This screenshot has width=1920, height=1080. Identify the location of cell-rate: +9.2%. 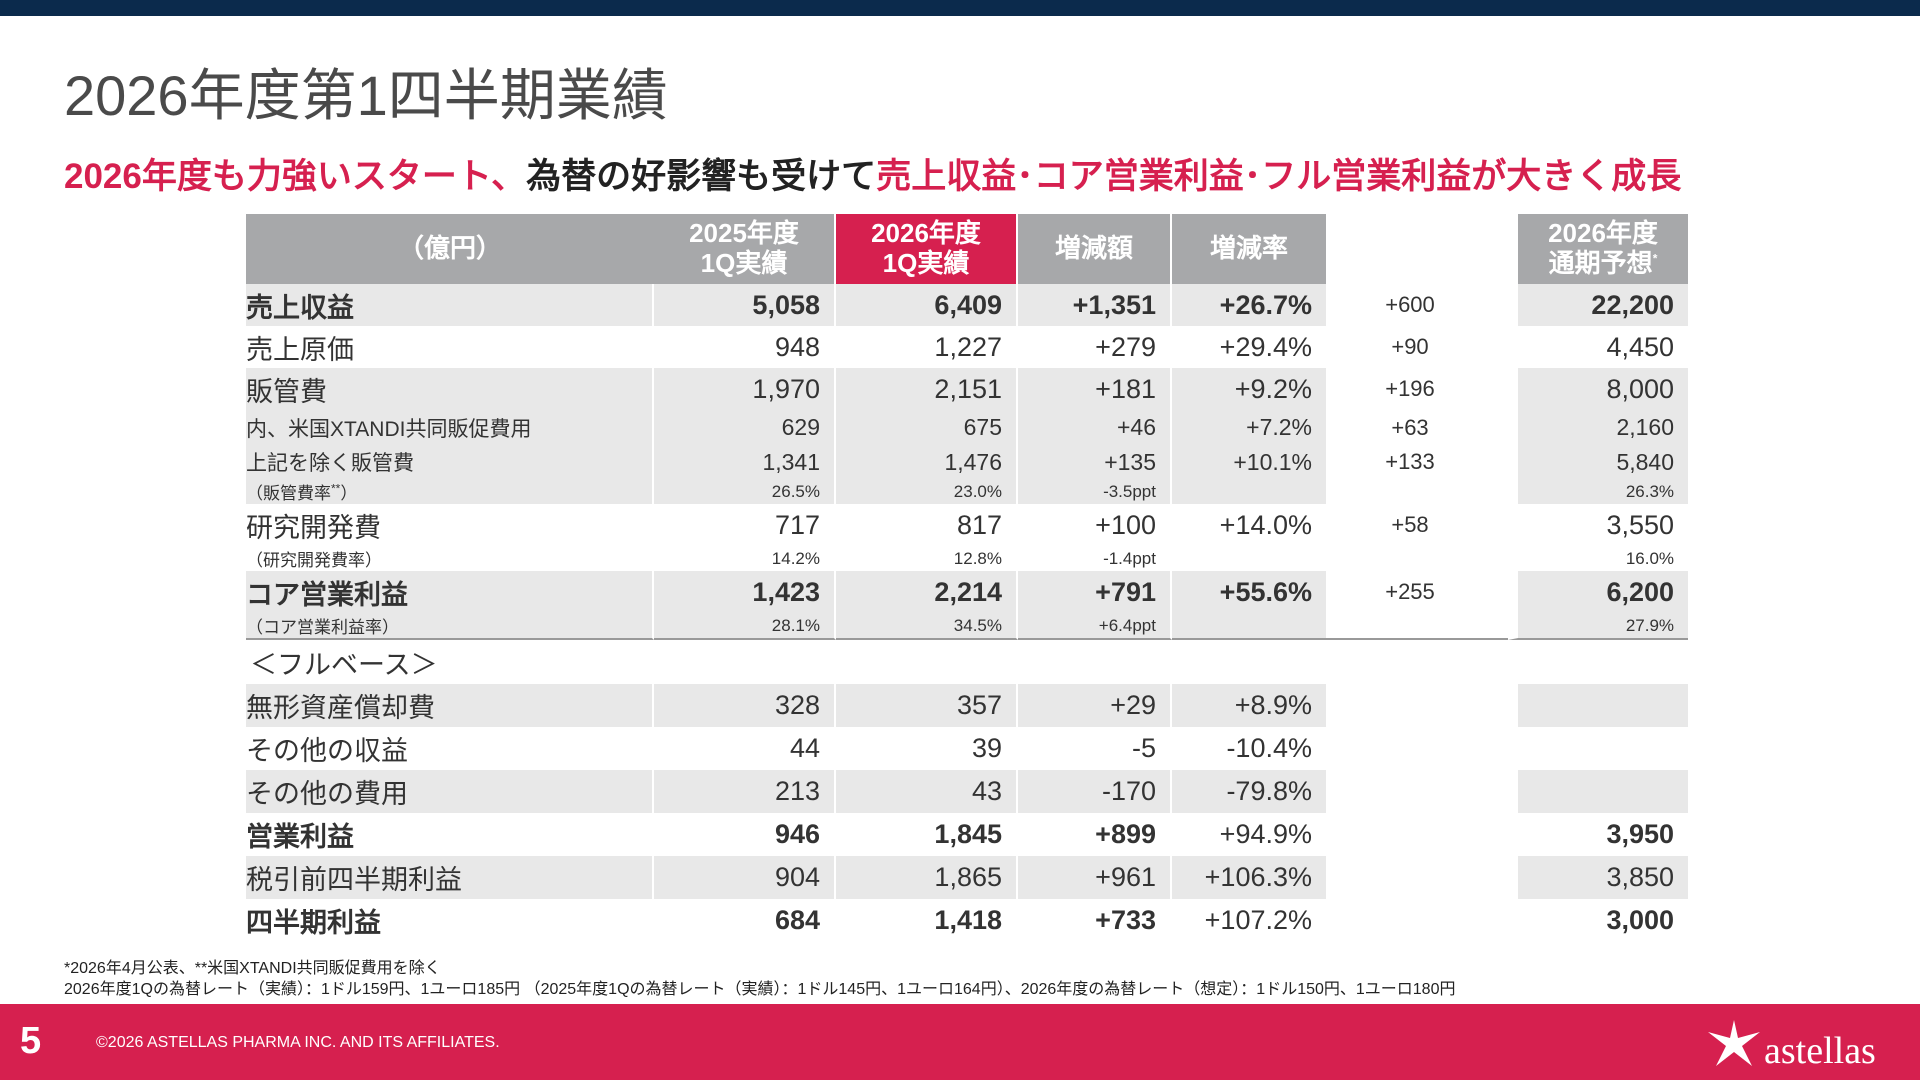
(1249, 389).